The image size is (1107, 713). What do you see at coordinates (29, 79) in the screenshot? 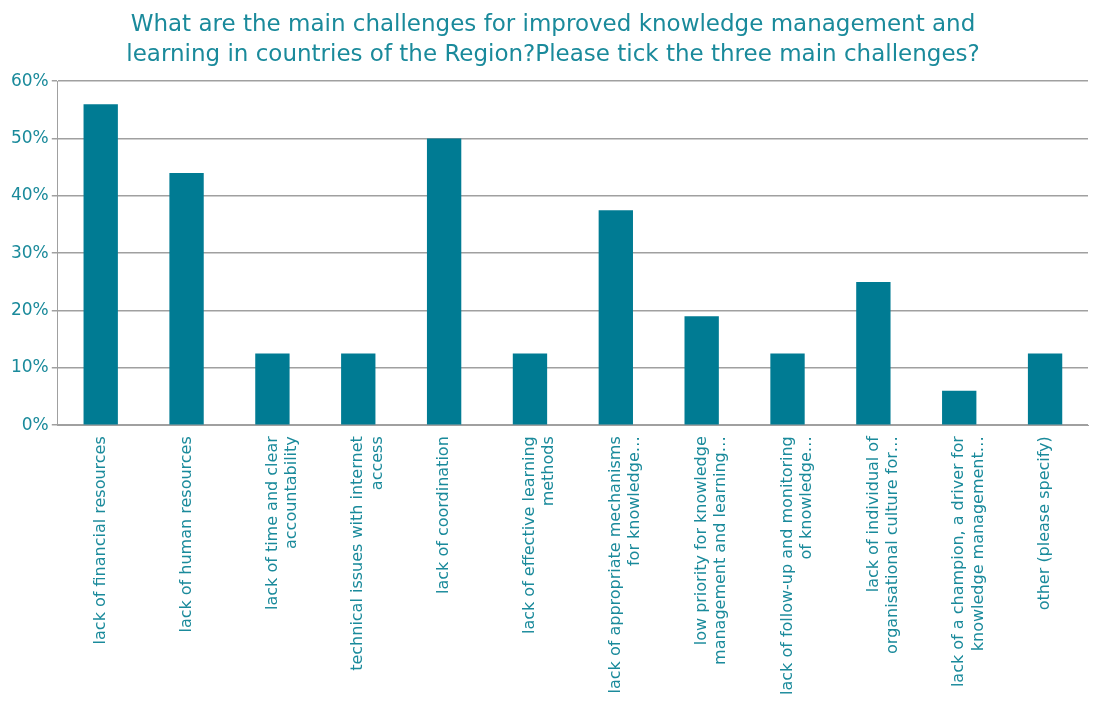
I see `y-tick-label: 60%` at bounding box center [29, 79].